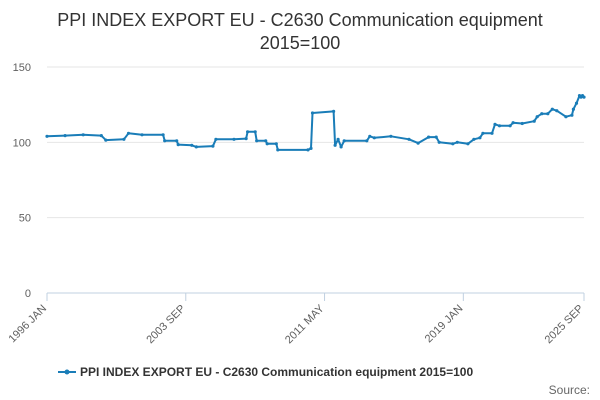 The height and width of the screenshot is (400, 600). What do you see at coordinates (565, 325) in the screenshot?
I see `x-tick-label: 2025 SEP` at bounding box center [565, 325].